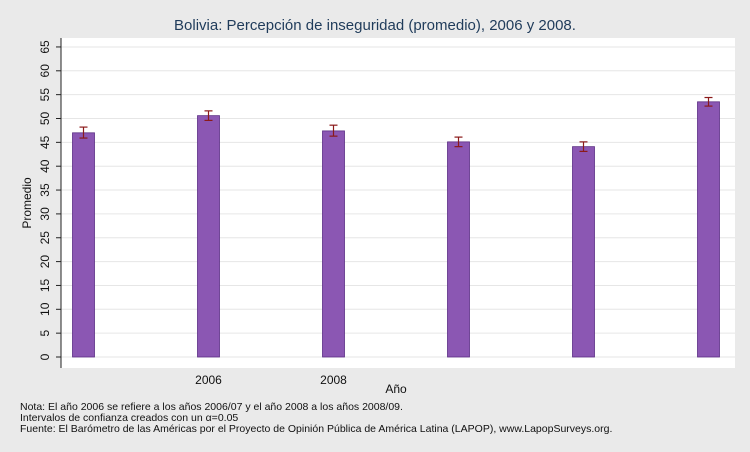  Describe the element at coordinates (45, 119) in the screenshot. I see `y-tick-label: 50` at that location.